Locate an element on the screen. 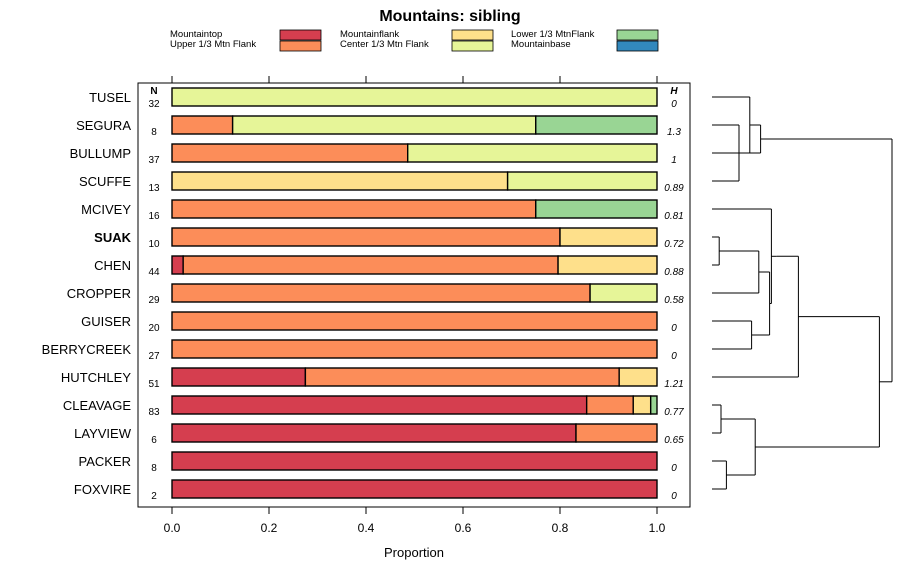 This screenshot has height=580, width=900. legend-swatch-center-1-3-mtn-flank is located at coordinates (472, 46).